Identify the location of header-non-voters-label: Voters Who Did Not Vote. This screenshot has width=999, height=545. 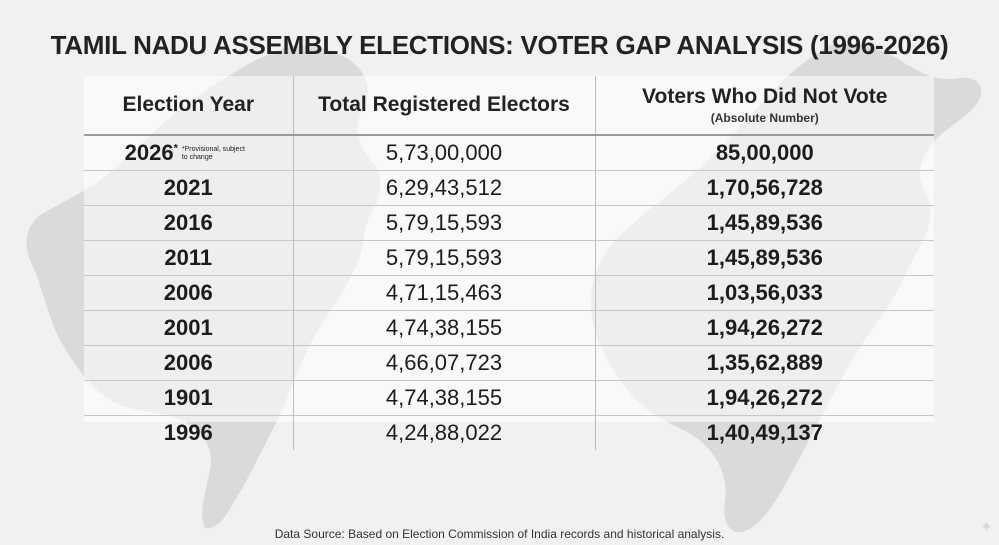
(765, 96).